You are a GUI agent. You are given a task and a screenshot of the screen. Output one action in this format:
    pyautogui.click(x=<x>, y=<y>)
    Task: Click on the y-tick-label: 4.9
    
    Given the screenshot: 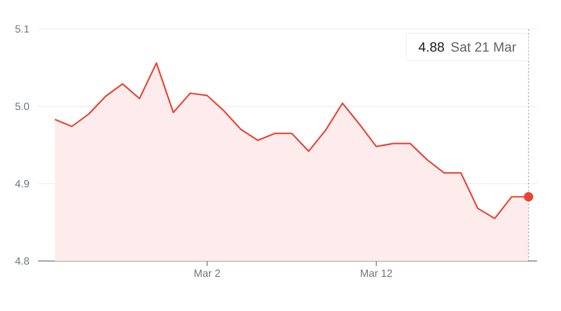 What is the action you would take?
    pyautogui.click(x=22, y=184)
    